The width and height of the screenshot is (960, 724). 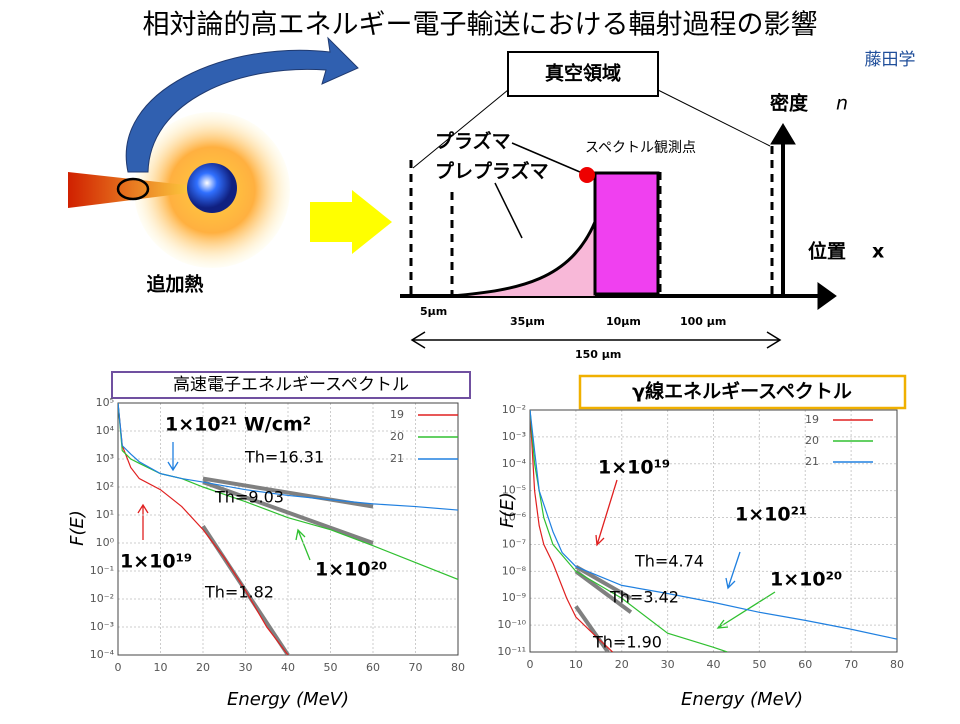 What do you see at coordinates (514, 517) in the screenshot?
I see `y-tick-label: 10⁻⁶` at bounding box center [514, 517].